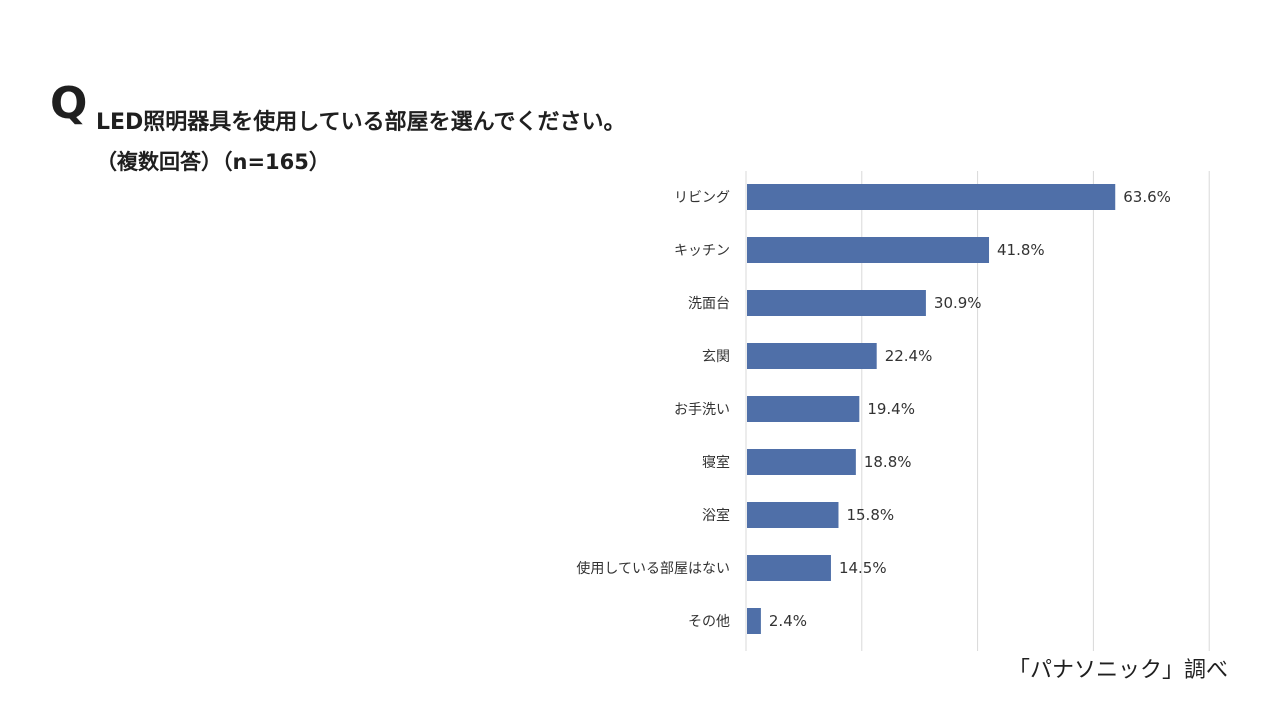 The height and width of the screenshot is (720, 1280). I want to click on value-label: 41.8%, so click(1021, 250).